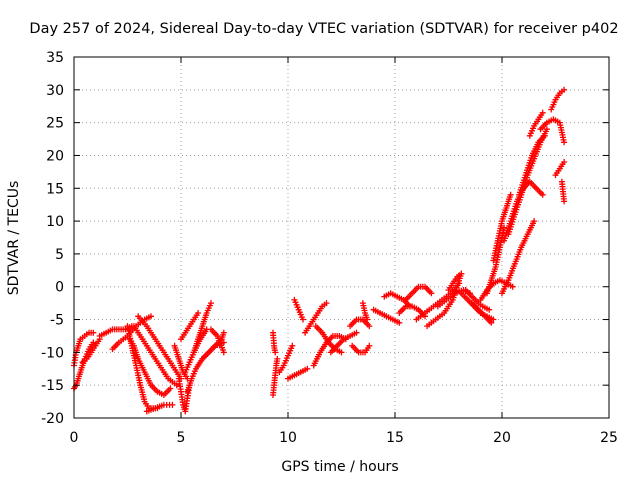  I want to click on x-tick-label: 15, so click(395, 438).